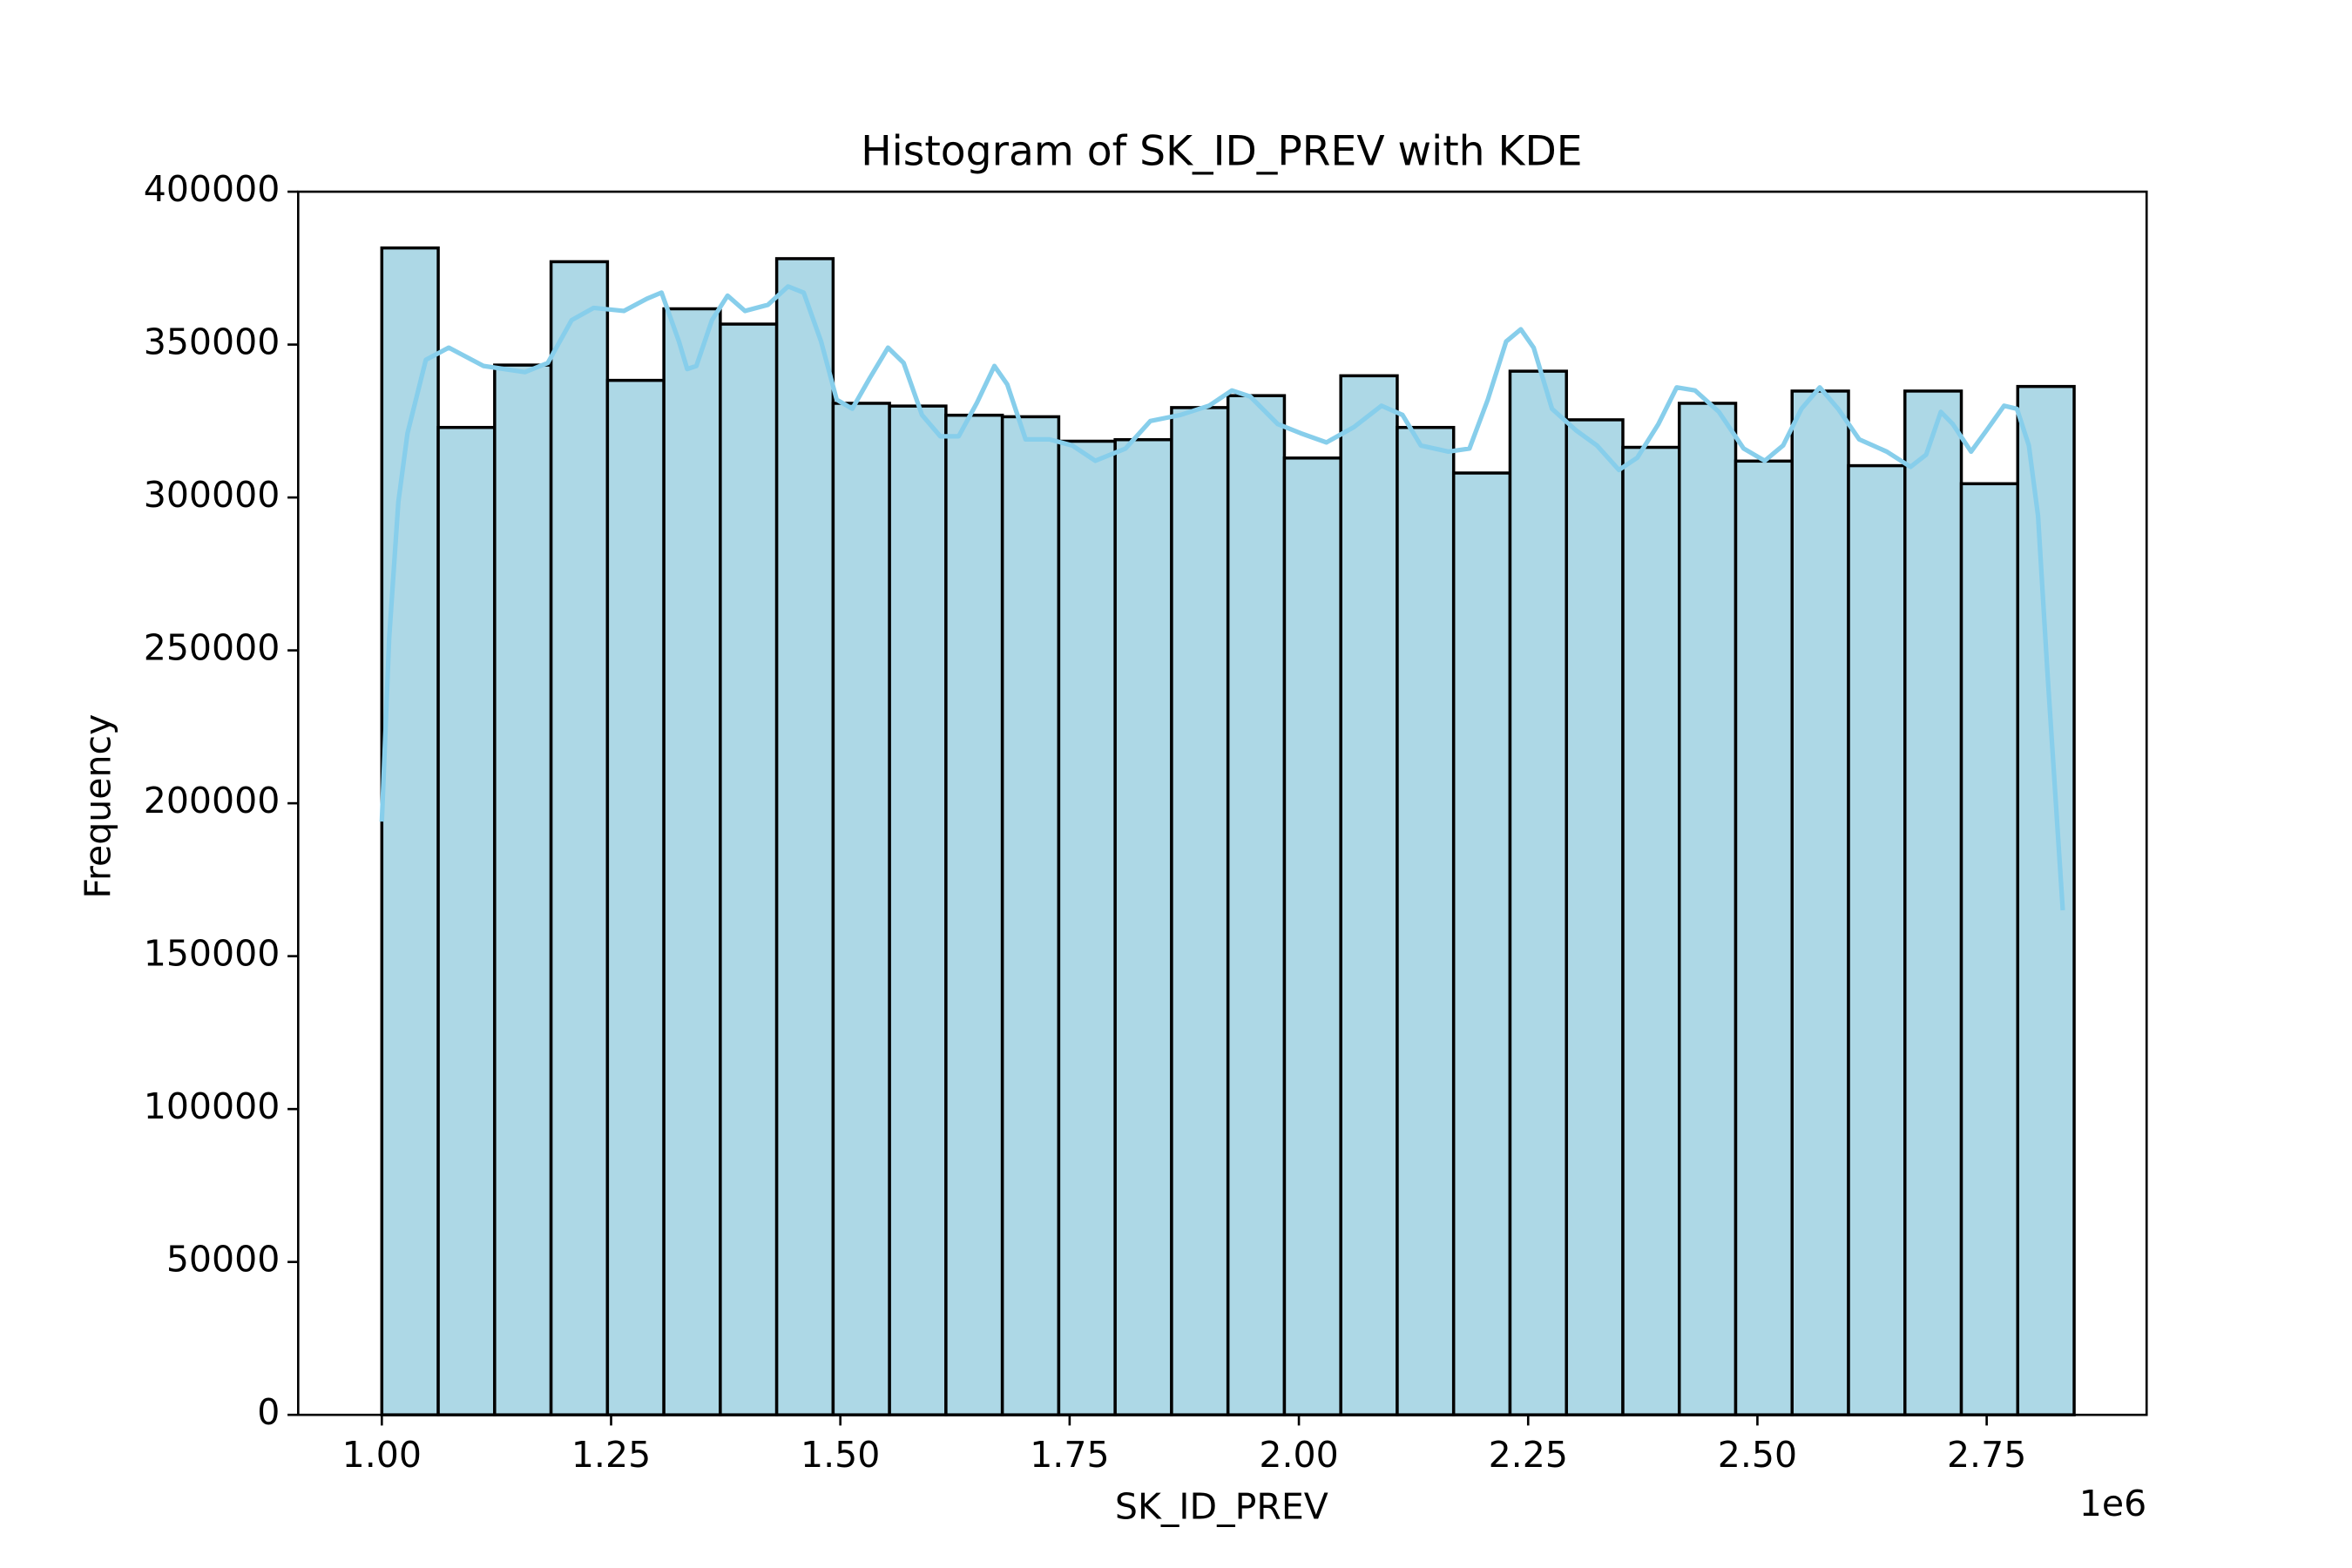  What do you see at coordinates (212, 954) in the screenshot?
I see `y-tick-label: 150000` at bounding box center [212, 954].